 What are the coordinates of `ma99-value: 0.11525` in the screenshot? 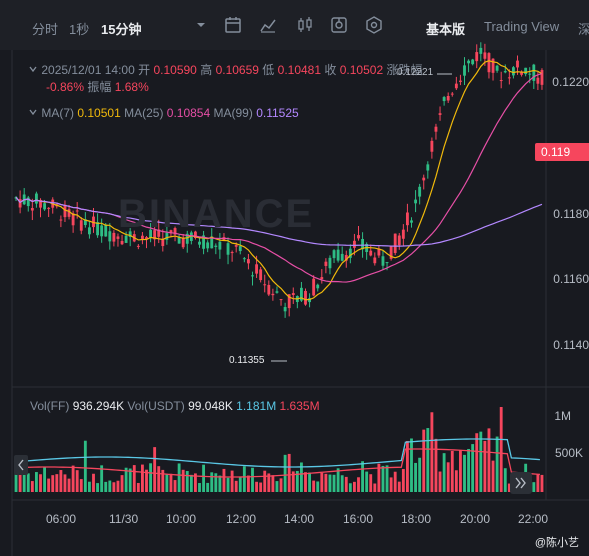 It's located at (277, 113).